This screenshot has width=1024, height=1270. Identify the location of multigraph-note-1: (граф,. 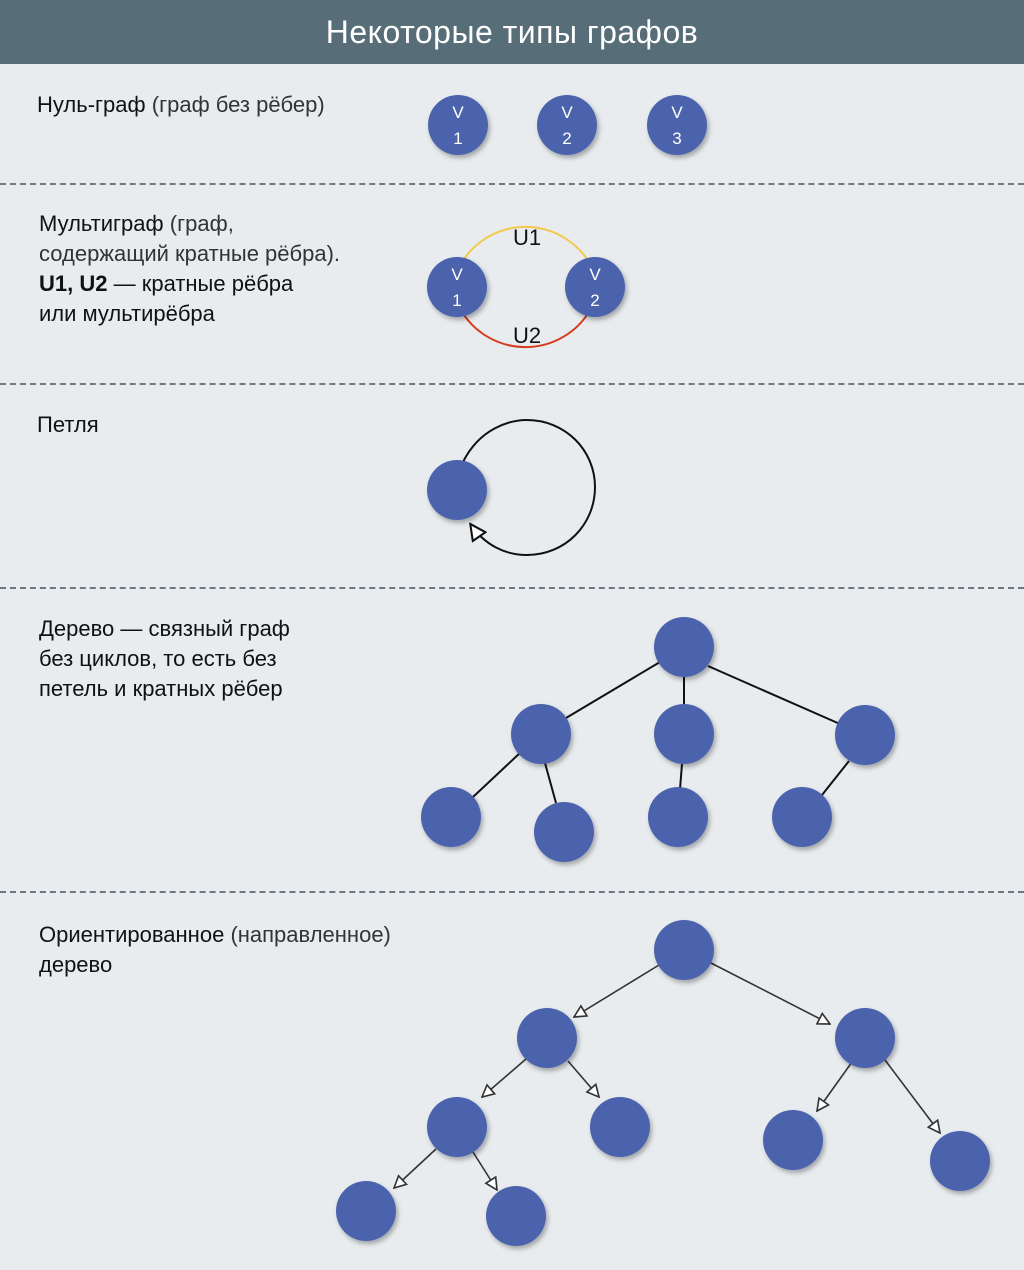
(201, 223).